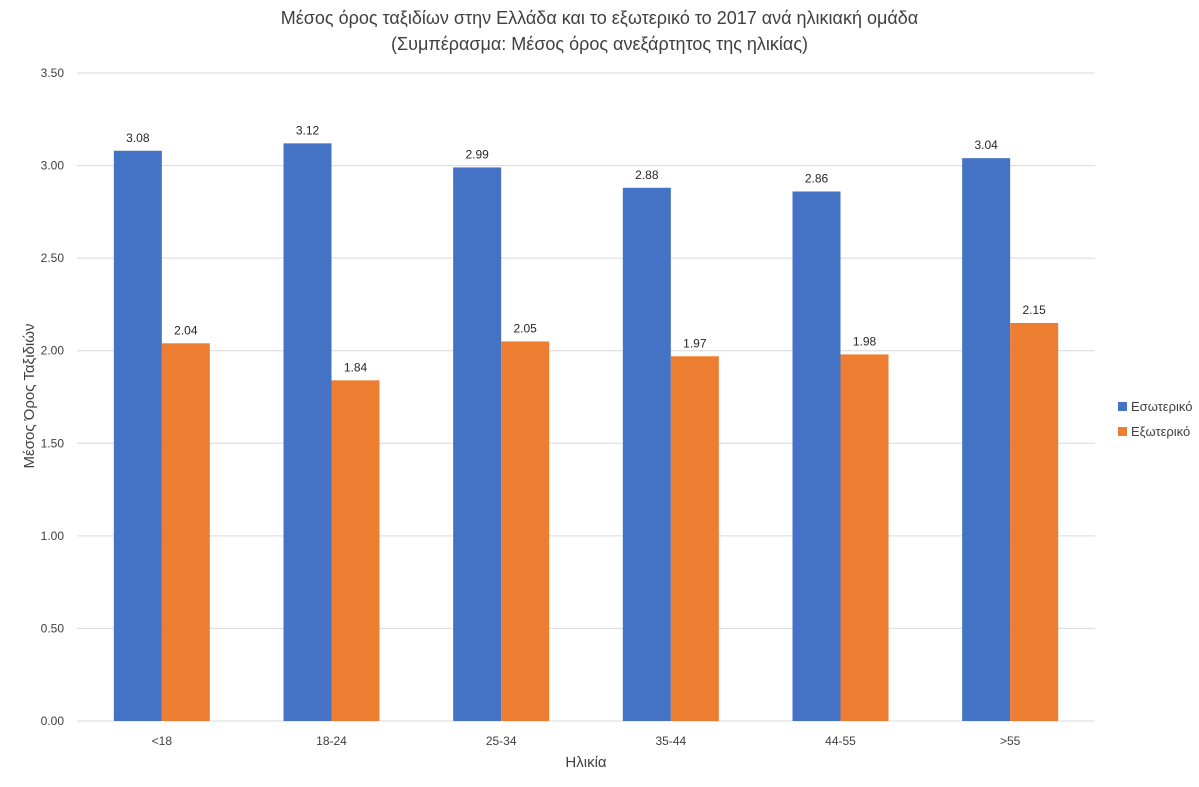 The height and width of the screenshot is (787, 1199). Describe the element at coordinates (585, 762) in the screenshot. I see `x-axis-title: Ηλικία` at that location.